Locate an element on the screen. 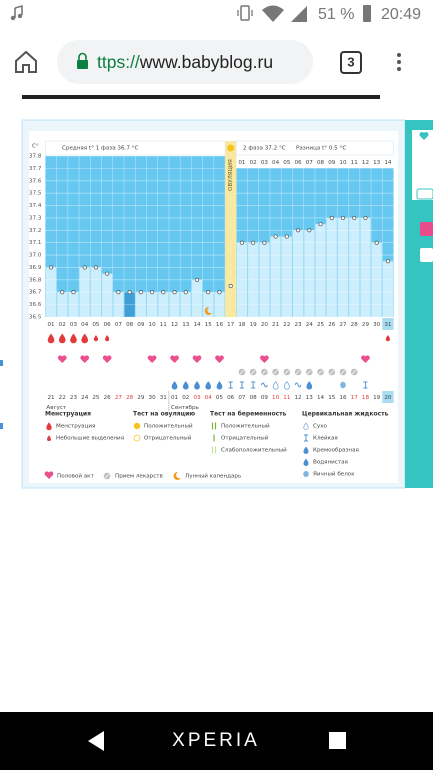 The height and width of the screenshot is (770, 433). date-label: 21 is located at coordinates (51, 398).